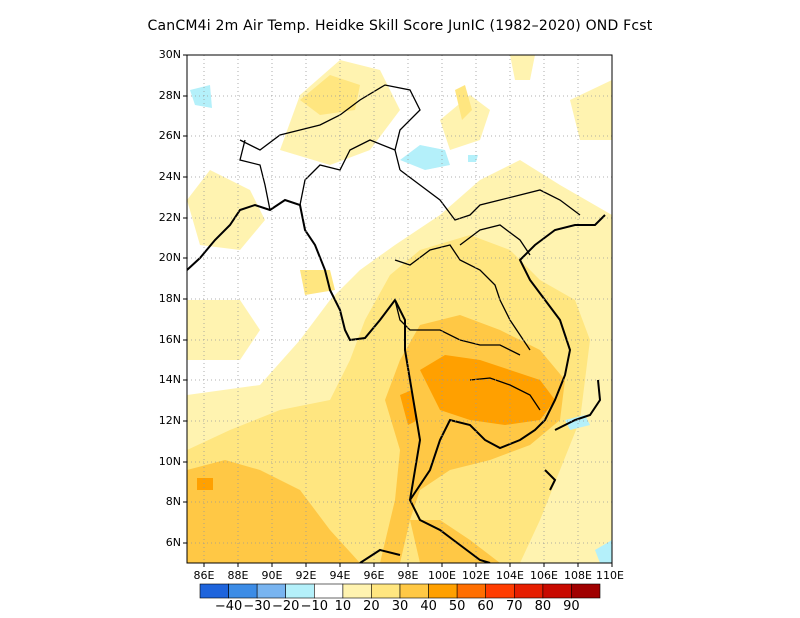  Describe the element at coordinates (340, 575) in the screenshot. I see `lon-label: 94E` at that location.